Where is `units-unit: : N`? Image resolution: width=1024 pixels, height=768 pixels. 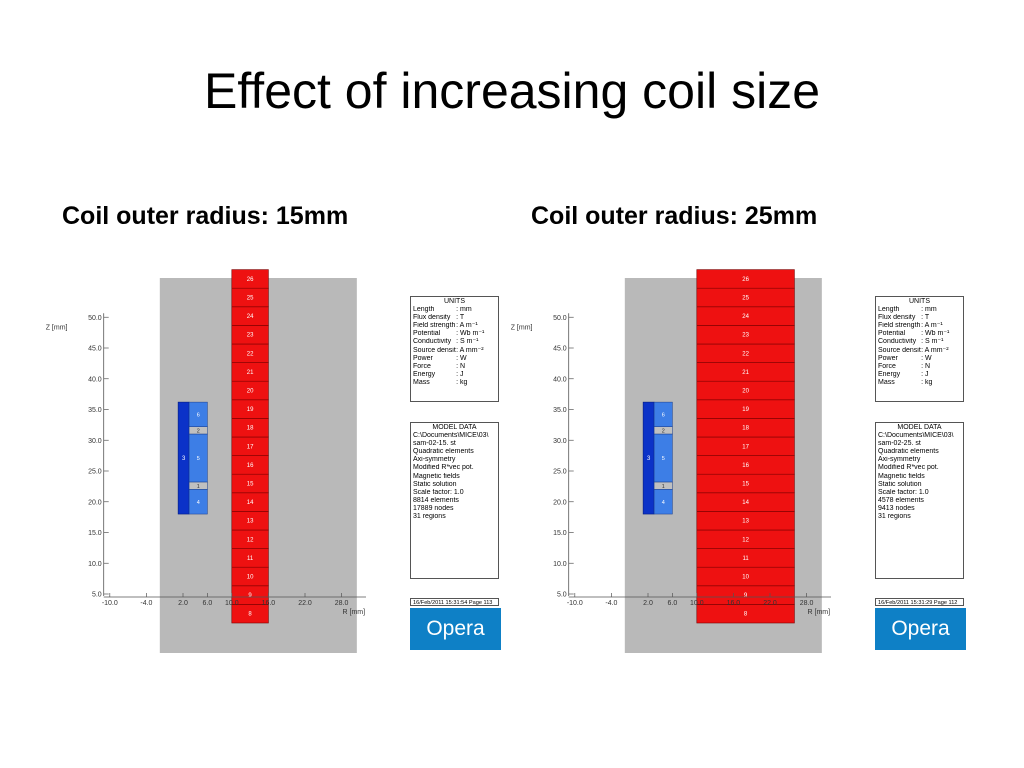 units-unit: : N is located at coordinates (926, 366).